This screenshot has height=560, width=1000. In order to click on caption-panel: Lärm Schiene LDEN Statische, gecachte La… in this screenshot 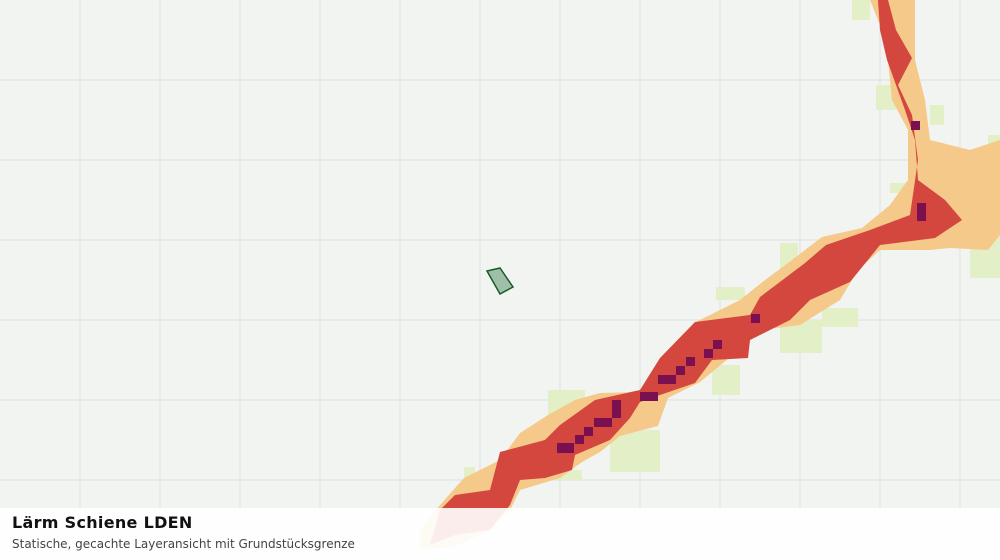, I will do `click(500, 534)`.